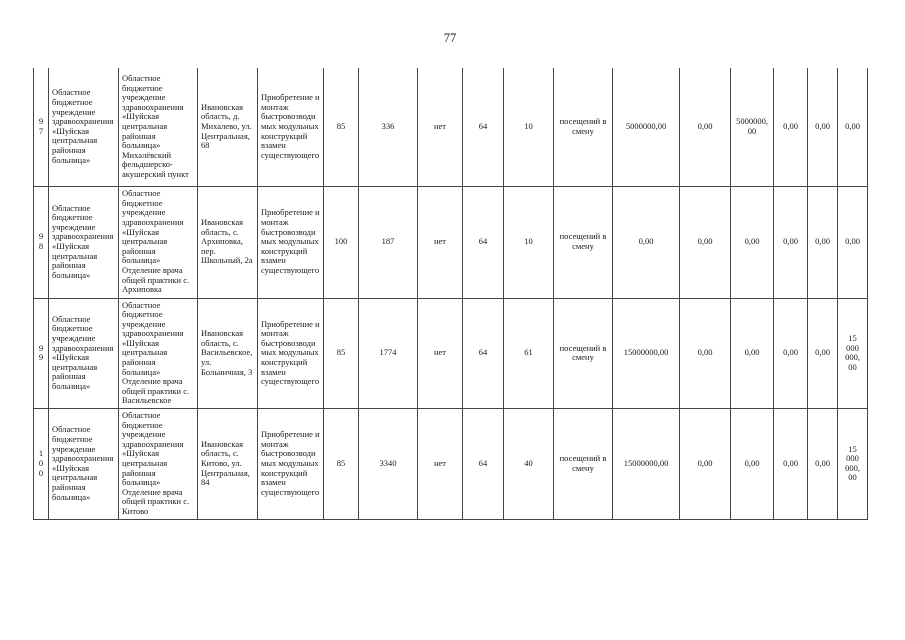 The width and height of the screenshot is (905, 640). What do you see at coordinates (41, 242) in the screenshot?
I see `row-number-cell: 98` at bounding box center [41, 242].